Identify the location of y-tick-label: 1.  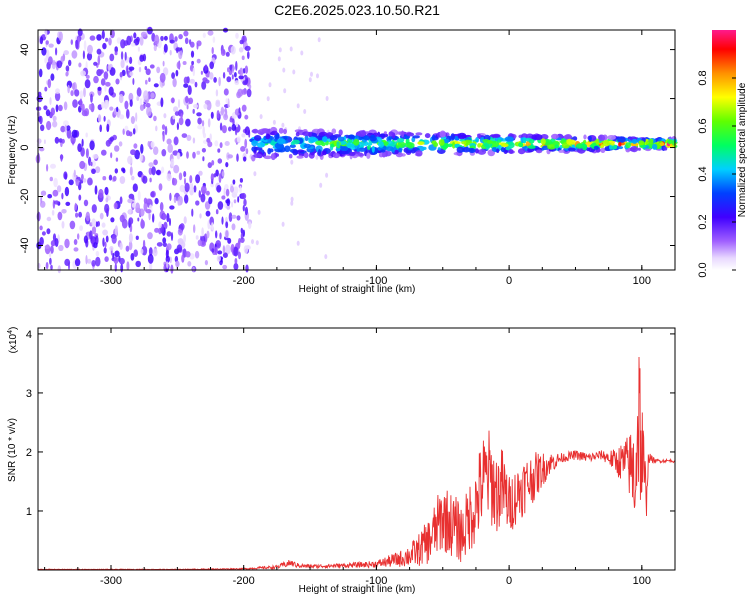
(29, 512).